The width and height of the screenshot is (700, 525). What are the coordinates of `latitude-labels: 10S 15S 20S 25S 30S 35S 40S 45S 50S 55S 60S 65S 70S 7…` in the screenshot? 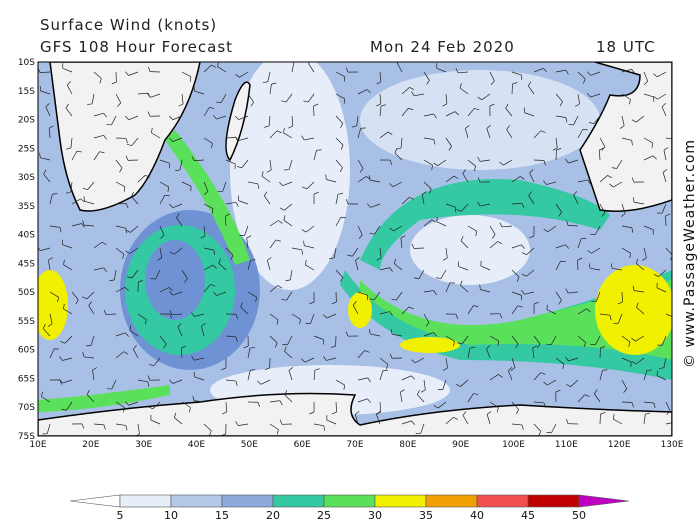 It's located at (26, 250).